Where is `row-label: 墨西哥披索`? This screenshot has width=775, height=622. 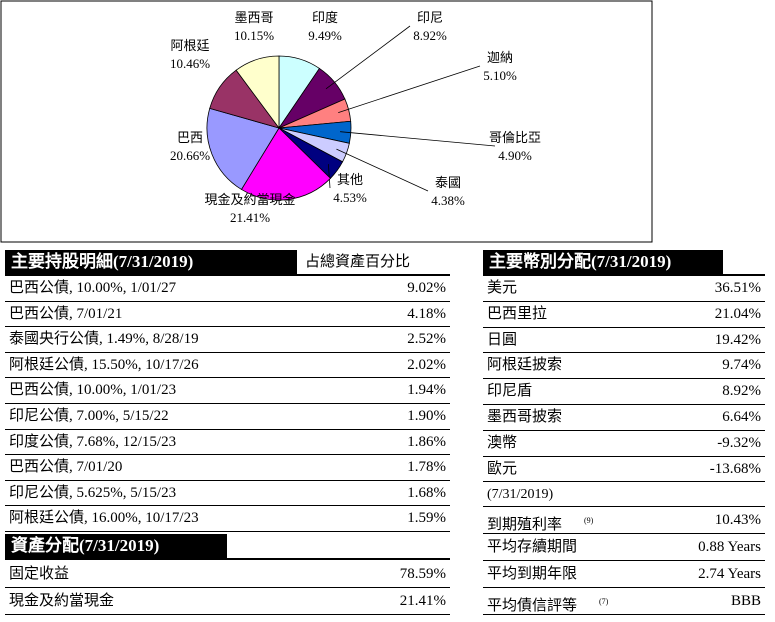 row-label: 墨西哥披索 is located at coordinates (525, 417).